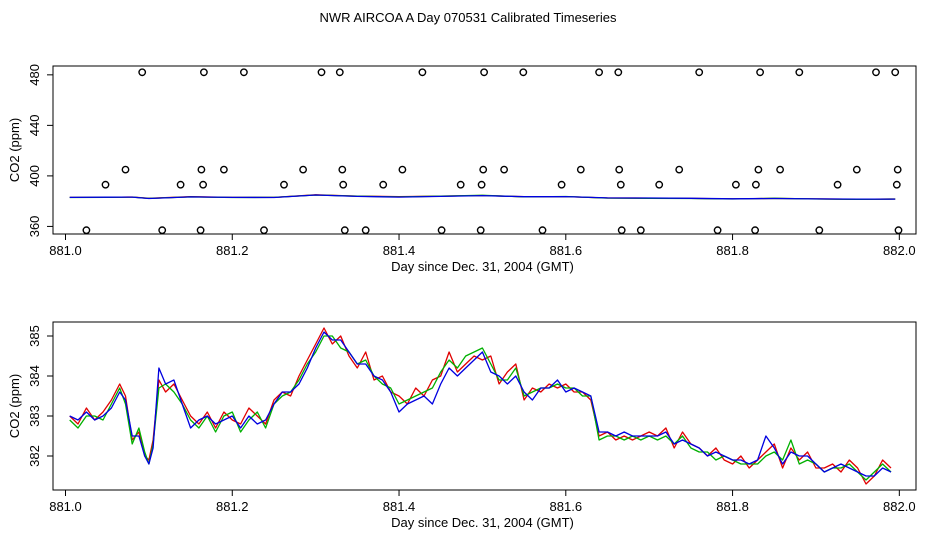 The image size is (936, 540). What do you see at coordinates (399, 250) in the screenshot?
I see `upper-panel-x-tick-label: 881.4` at bounding box center [399, 250].